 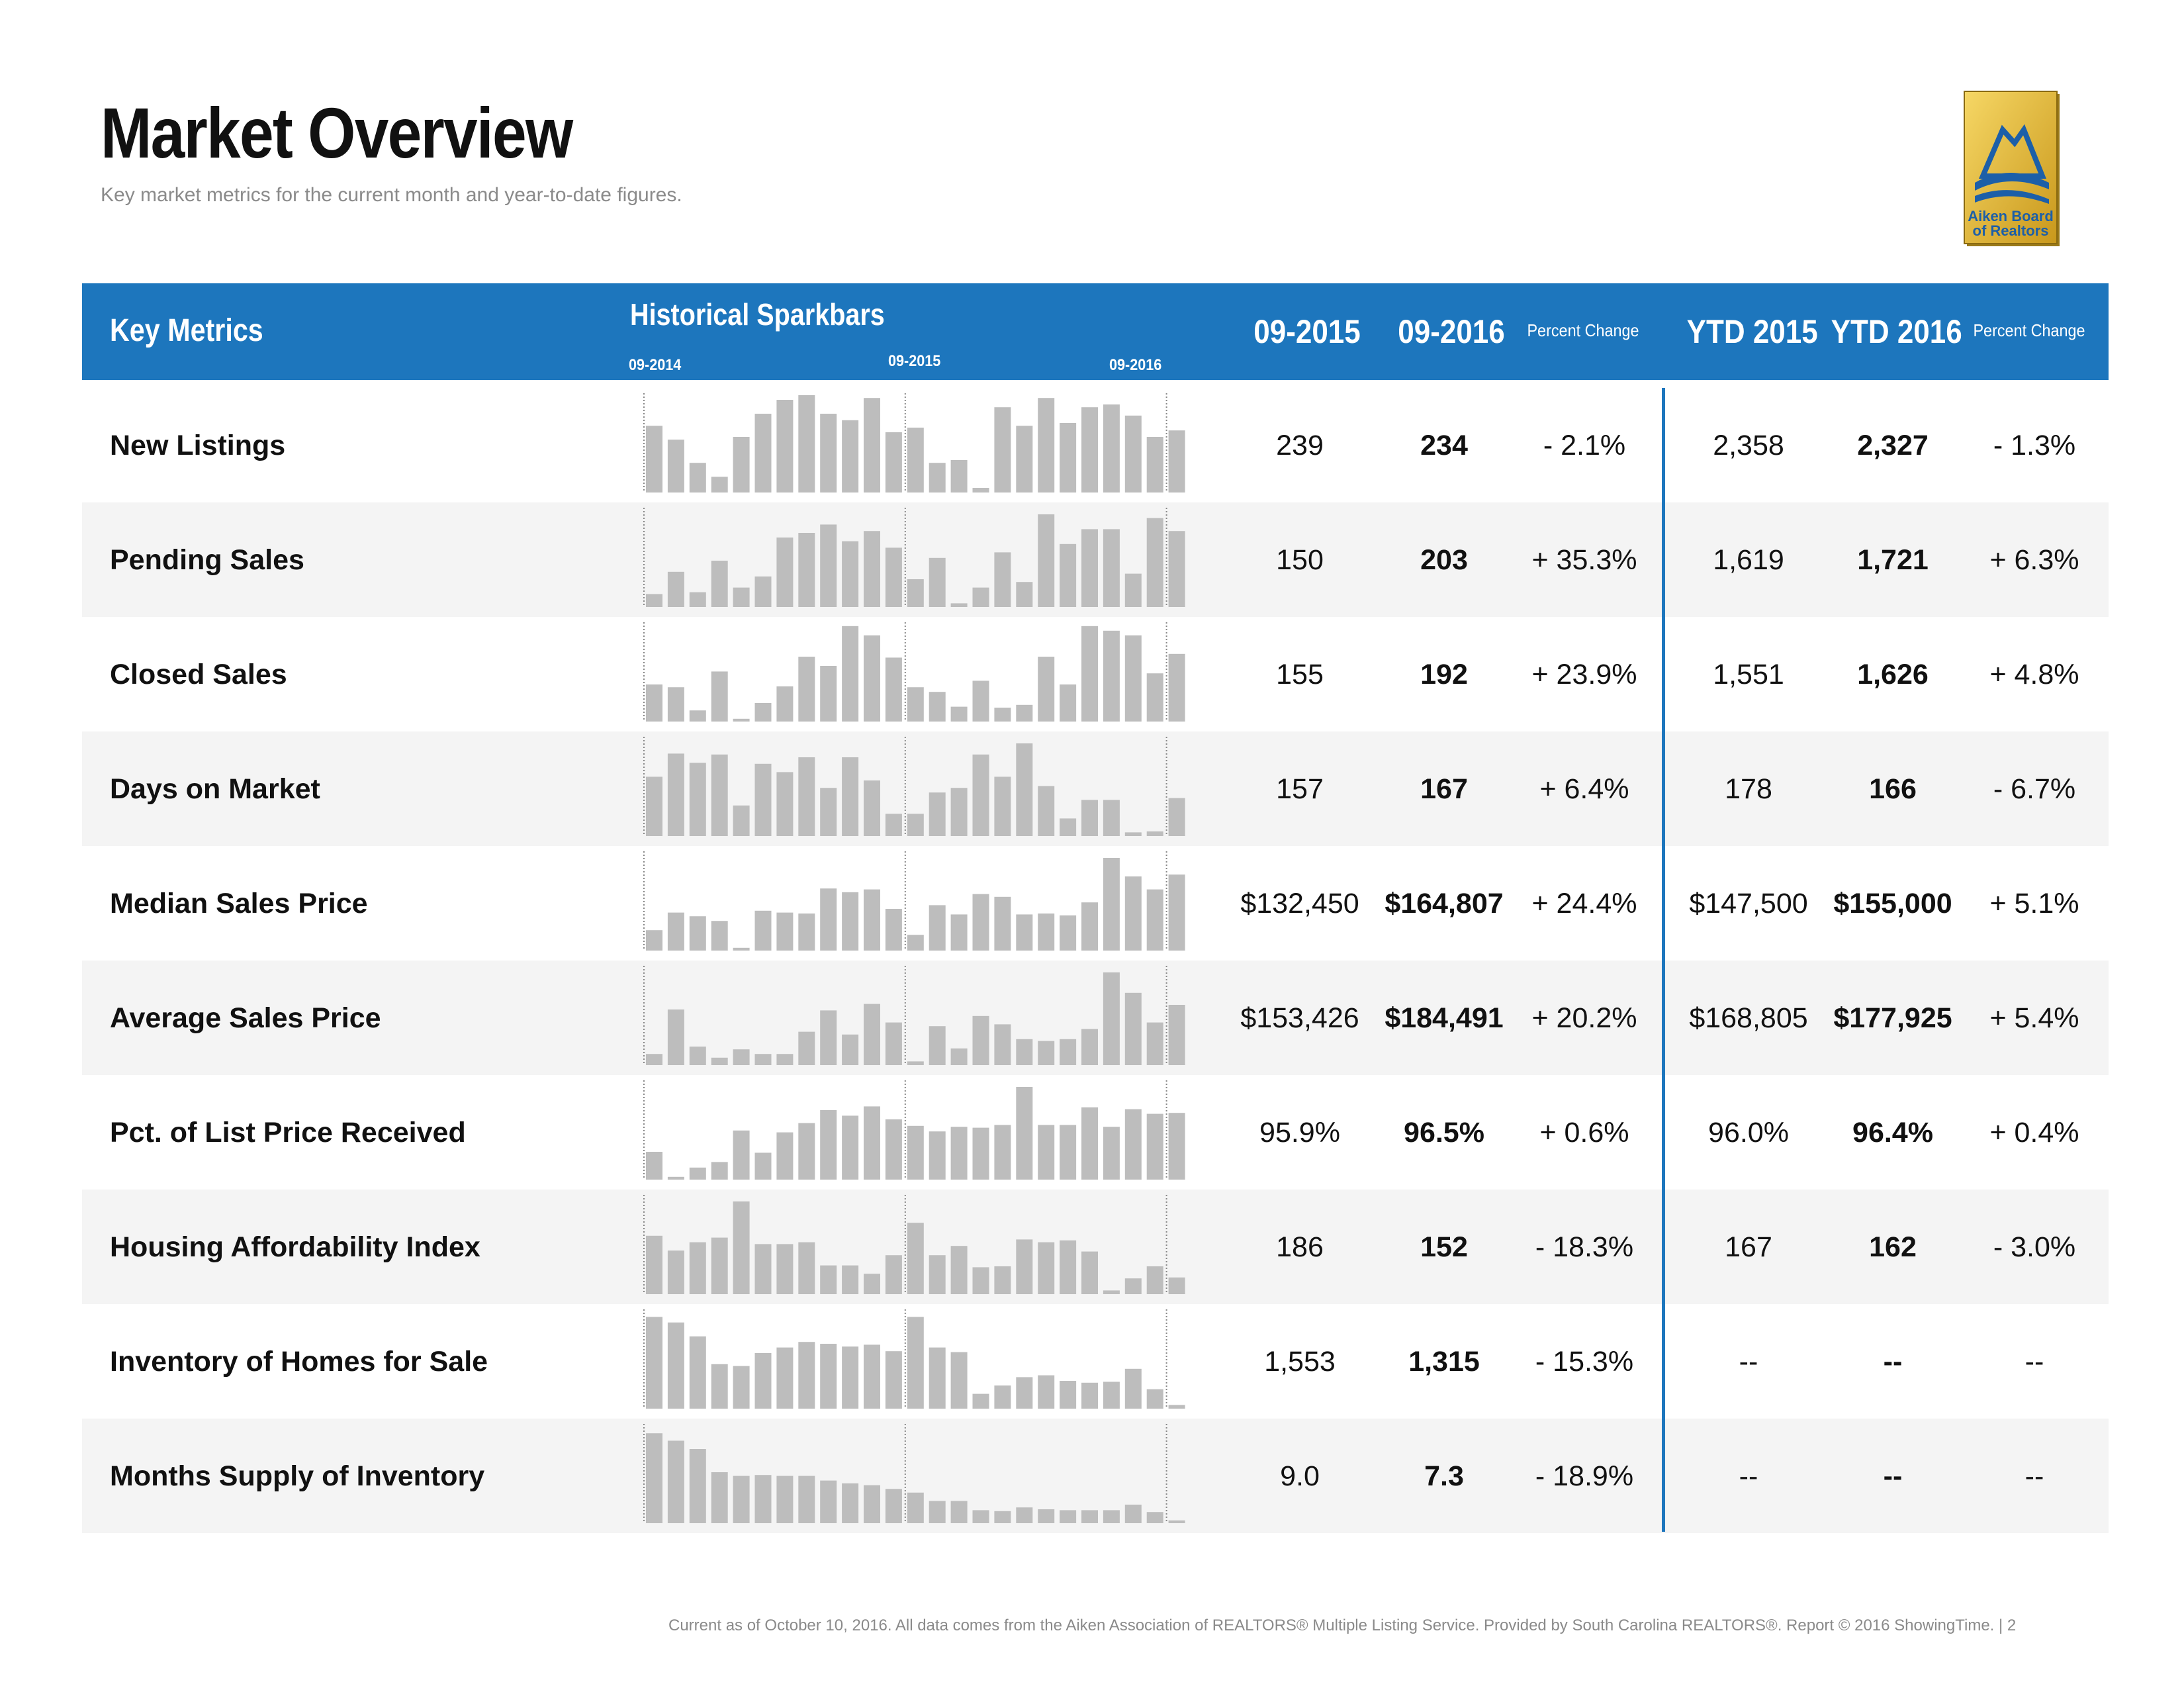 What do you see at coordinates (1749, 674) in the screenshot?
I see `value-ytd2015: 1,551` at bounding box center [1749, 674].